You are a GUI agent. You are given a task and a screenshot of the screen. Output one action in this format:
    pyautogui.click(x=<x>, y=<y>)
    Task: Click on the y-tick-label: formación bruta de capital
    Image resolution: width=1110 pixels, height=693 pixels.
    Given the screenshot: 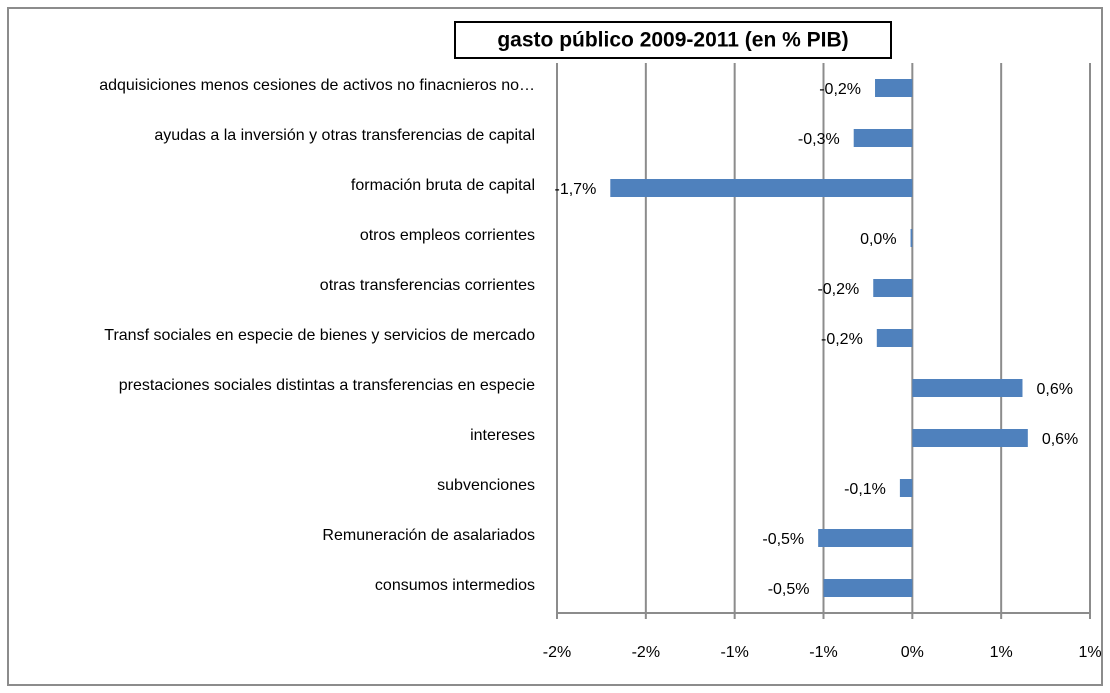 What is the action you would take?
    pyautogui.click(x=443, y=185)
    